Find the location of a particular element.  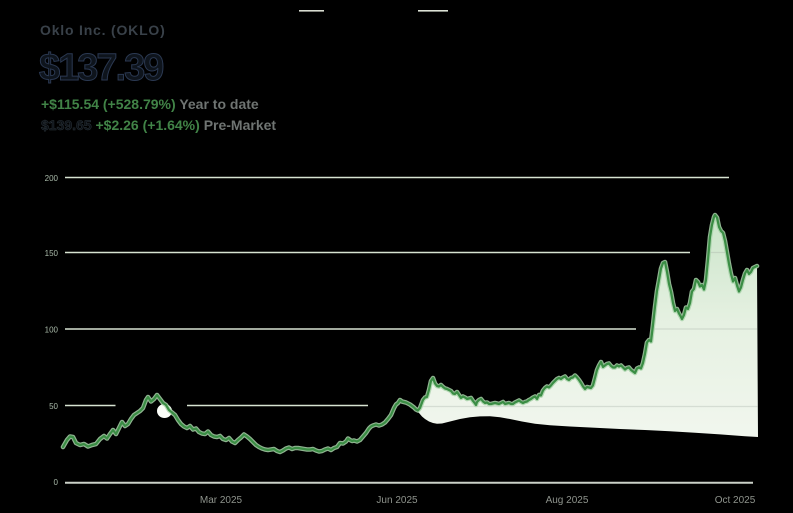

svg-text: 150 is located at coordinates (52, 253).